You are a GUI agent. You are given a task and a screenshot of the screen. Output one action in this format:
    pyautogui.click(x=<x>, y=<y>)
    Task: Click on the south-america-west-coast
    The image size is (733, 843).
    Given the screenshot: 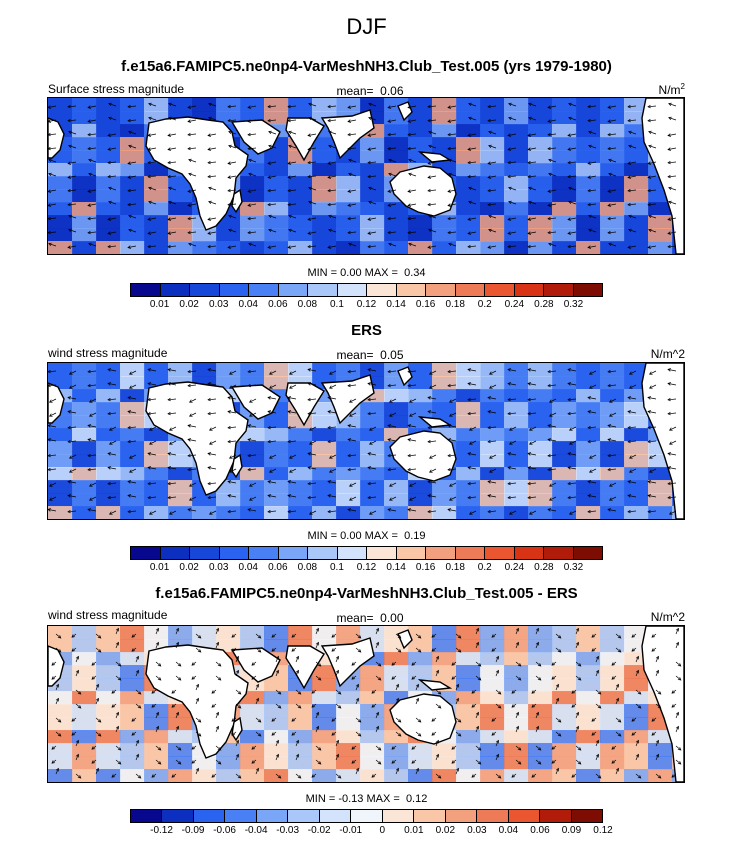 What is the action you would take?
    pyautogui.click(x=56, y=403)
    